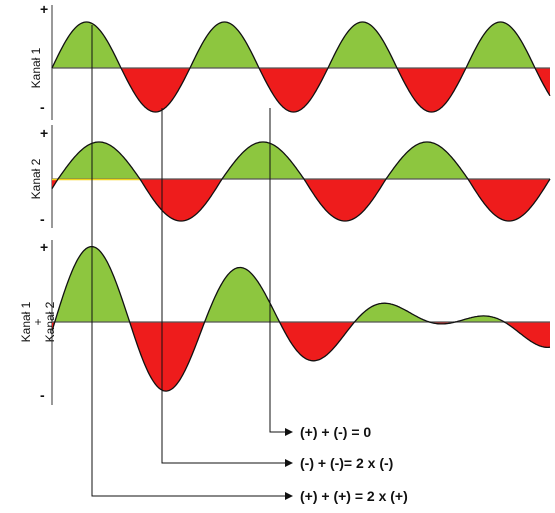 The image size is (555, 513). I want to click on channel-2-positive-area, so click(301, 160).